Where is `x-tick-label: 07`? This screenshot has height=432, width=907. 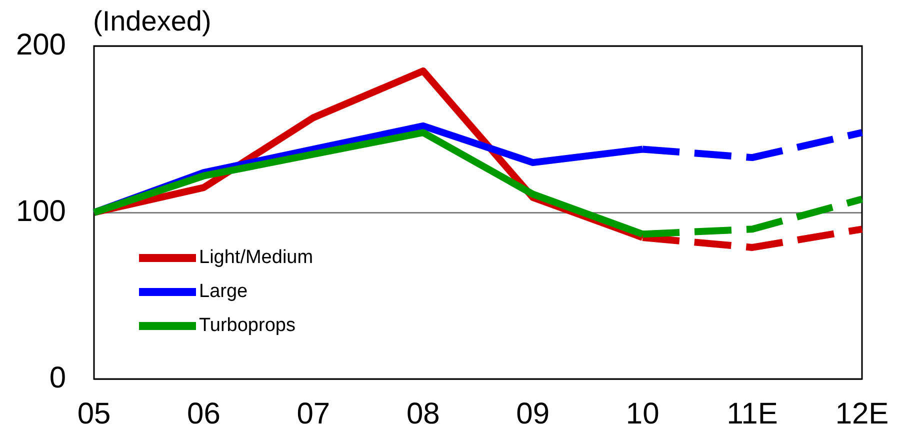
x-tick-label: 07 is located at coordinates (313, 413).